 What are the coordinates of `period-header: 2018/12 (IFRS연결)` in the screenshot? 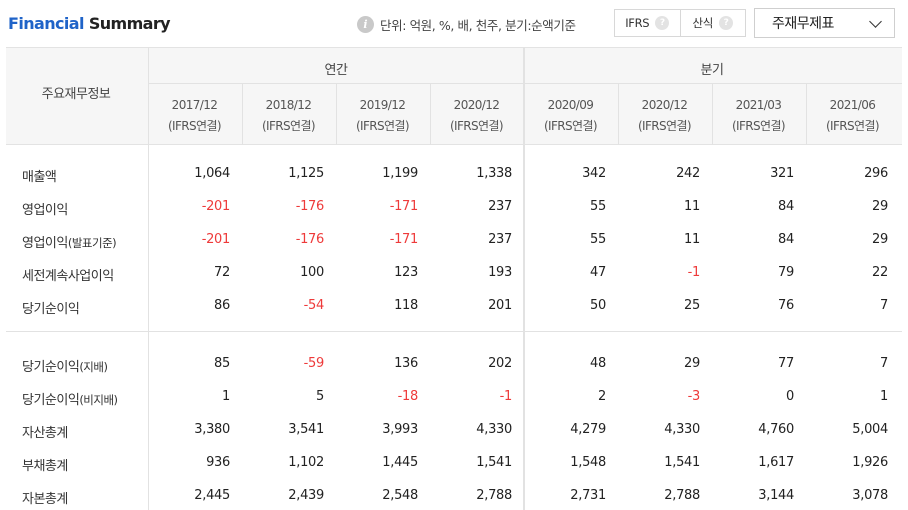 It's located at (288, 116).